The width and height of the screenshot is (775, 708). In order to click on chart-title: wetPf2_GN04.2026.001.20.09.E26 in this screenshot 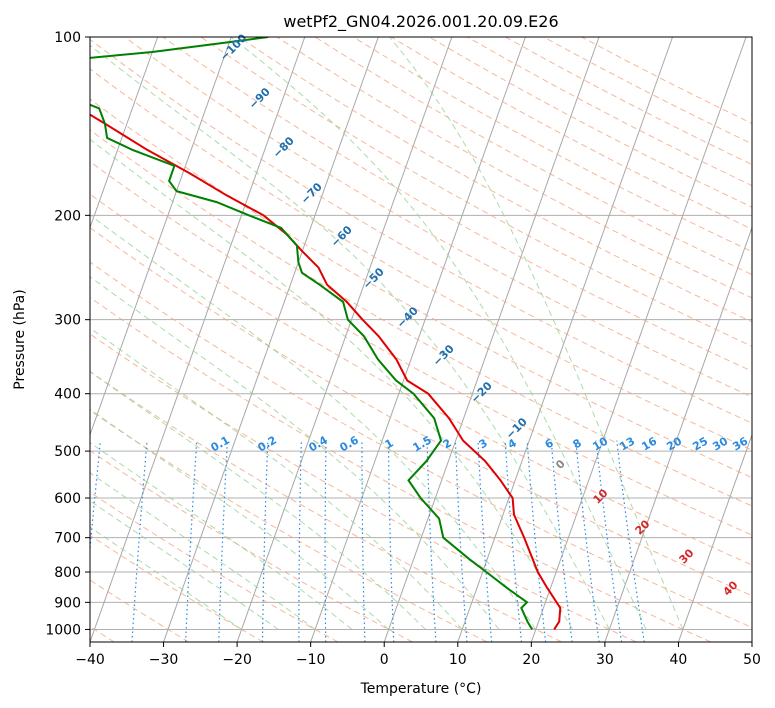, I will do `click(420, 22)`.